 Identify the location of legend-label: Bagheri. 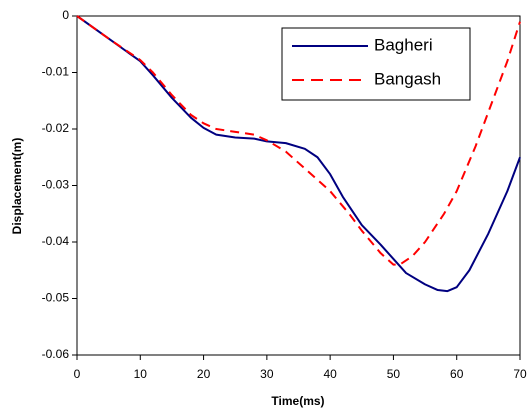
(403, 44).